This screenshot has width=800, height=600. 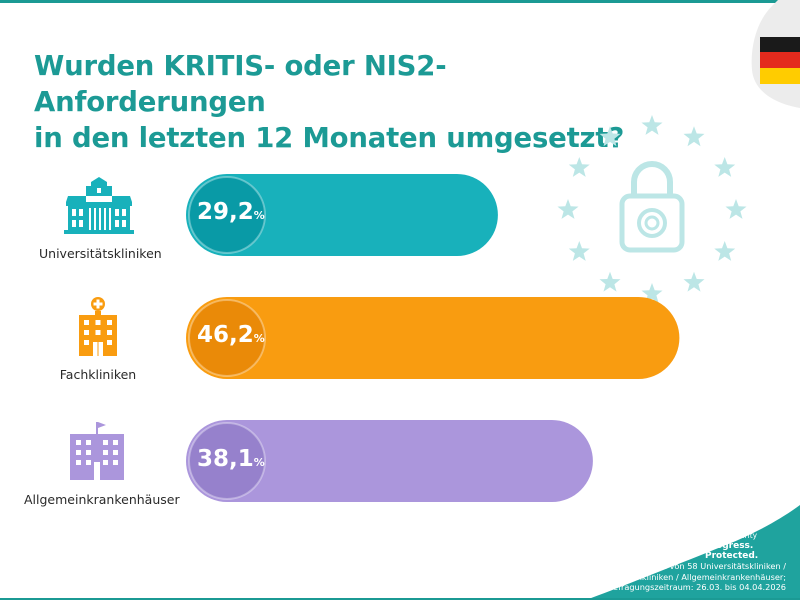 I want to click on brand-tagline-2: Progress. Protected., so click(x=732, y=551).